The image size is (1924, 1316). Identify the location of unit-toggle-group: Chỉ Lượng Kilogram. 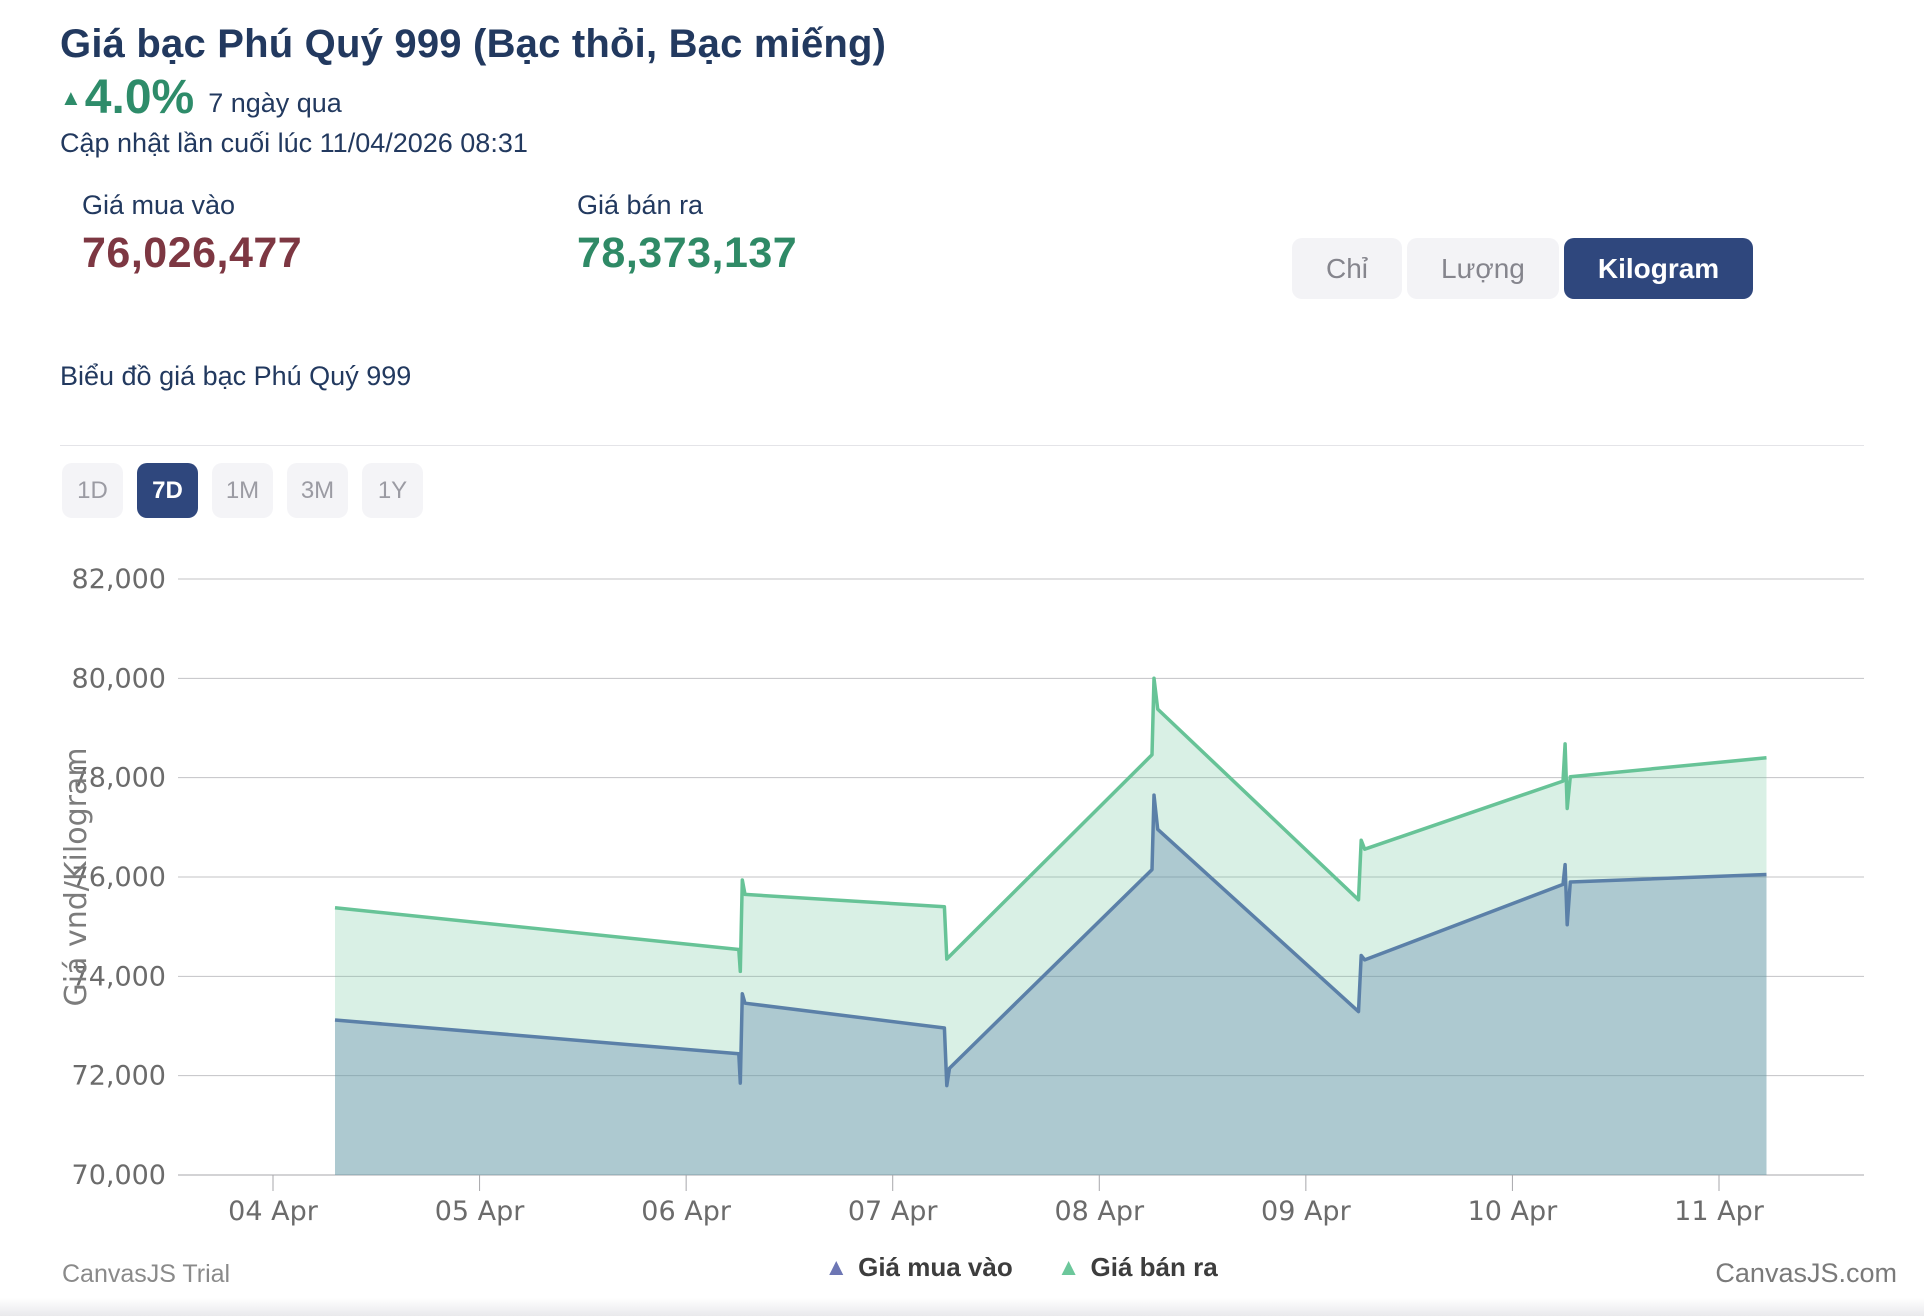
(1523, 268).